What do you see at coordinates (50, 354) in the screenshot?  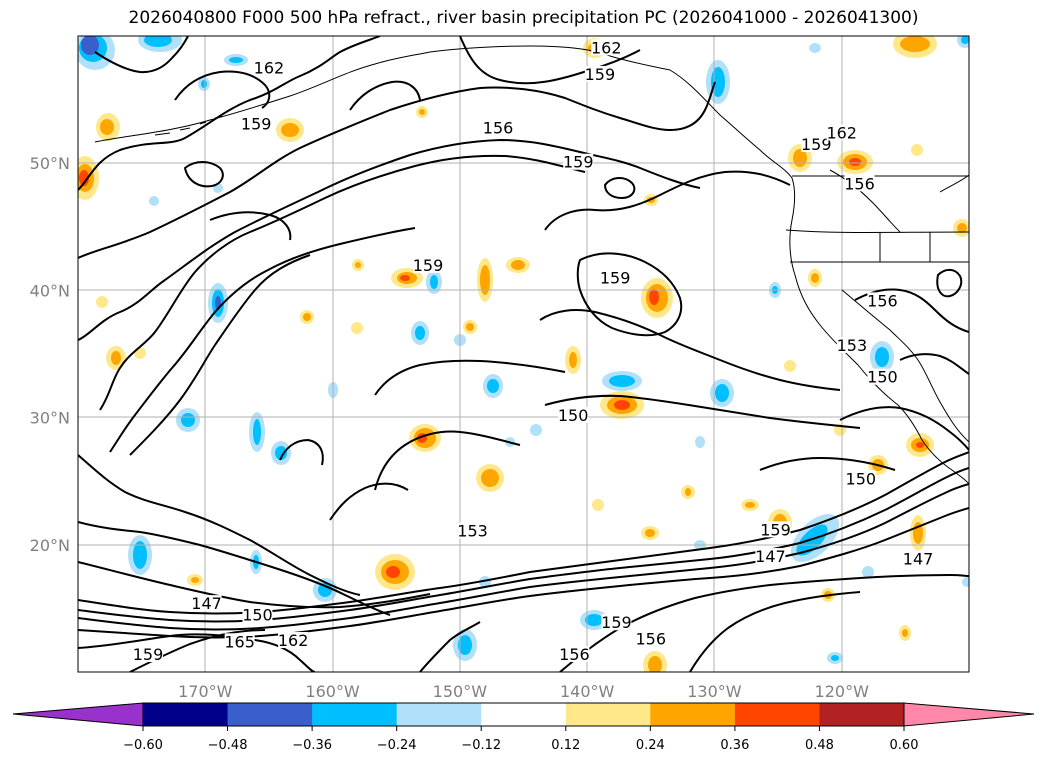 I see `latitude-labels: 50°N 40°N 30°N 20°N` at bounding box center [50, 354].